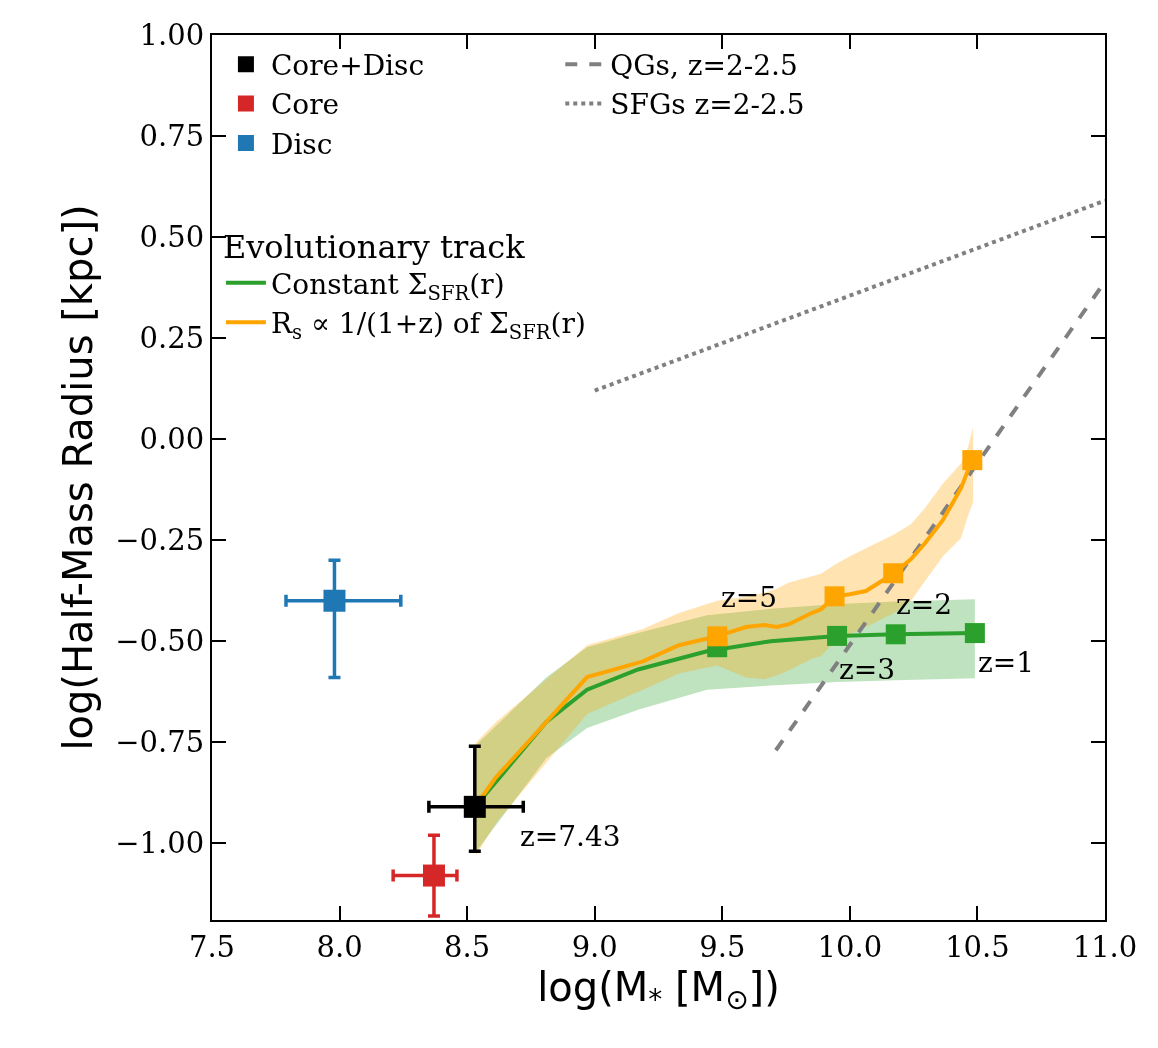  I want to click on legend-label: Constant Σ$_{SFR}$(r), so click(387, 286).